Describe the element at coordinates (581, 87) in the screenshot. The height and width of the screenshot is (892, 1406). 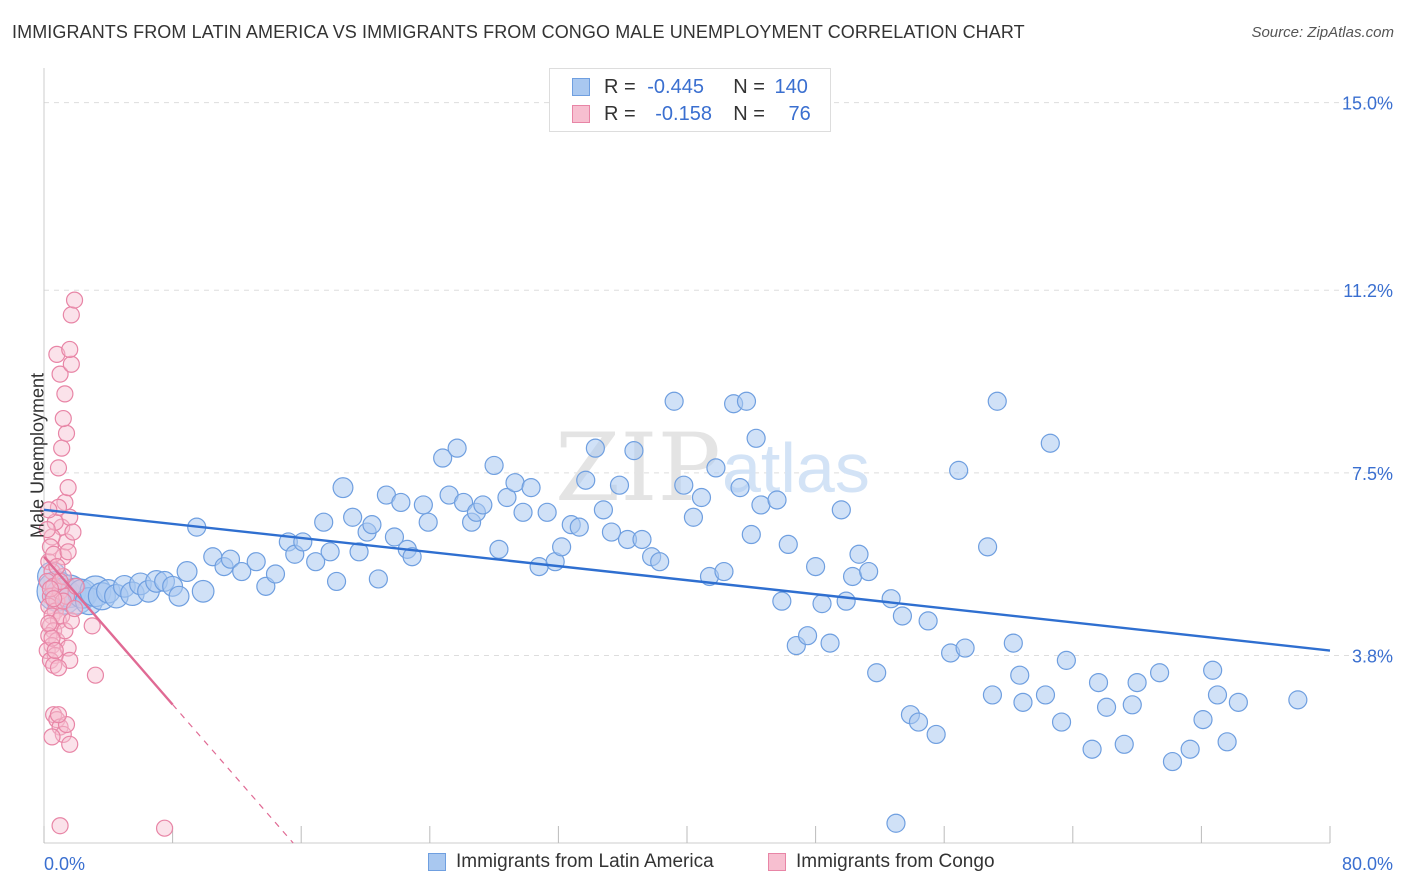
I see `legend-swatch-blue` at that location.